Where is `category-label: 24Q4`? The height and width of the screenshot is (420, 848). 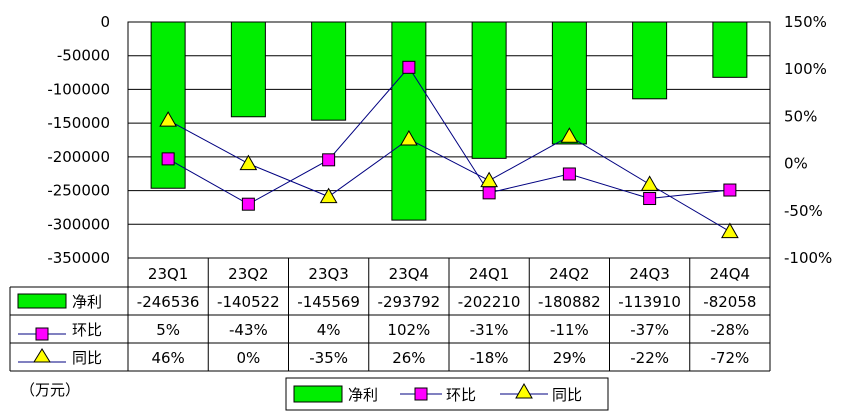 category-label: 24Q4 is located at coordinates (730, 274).